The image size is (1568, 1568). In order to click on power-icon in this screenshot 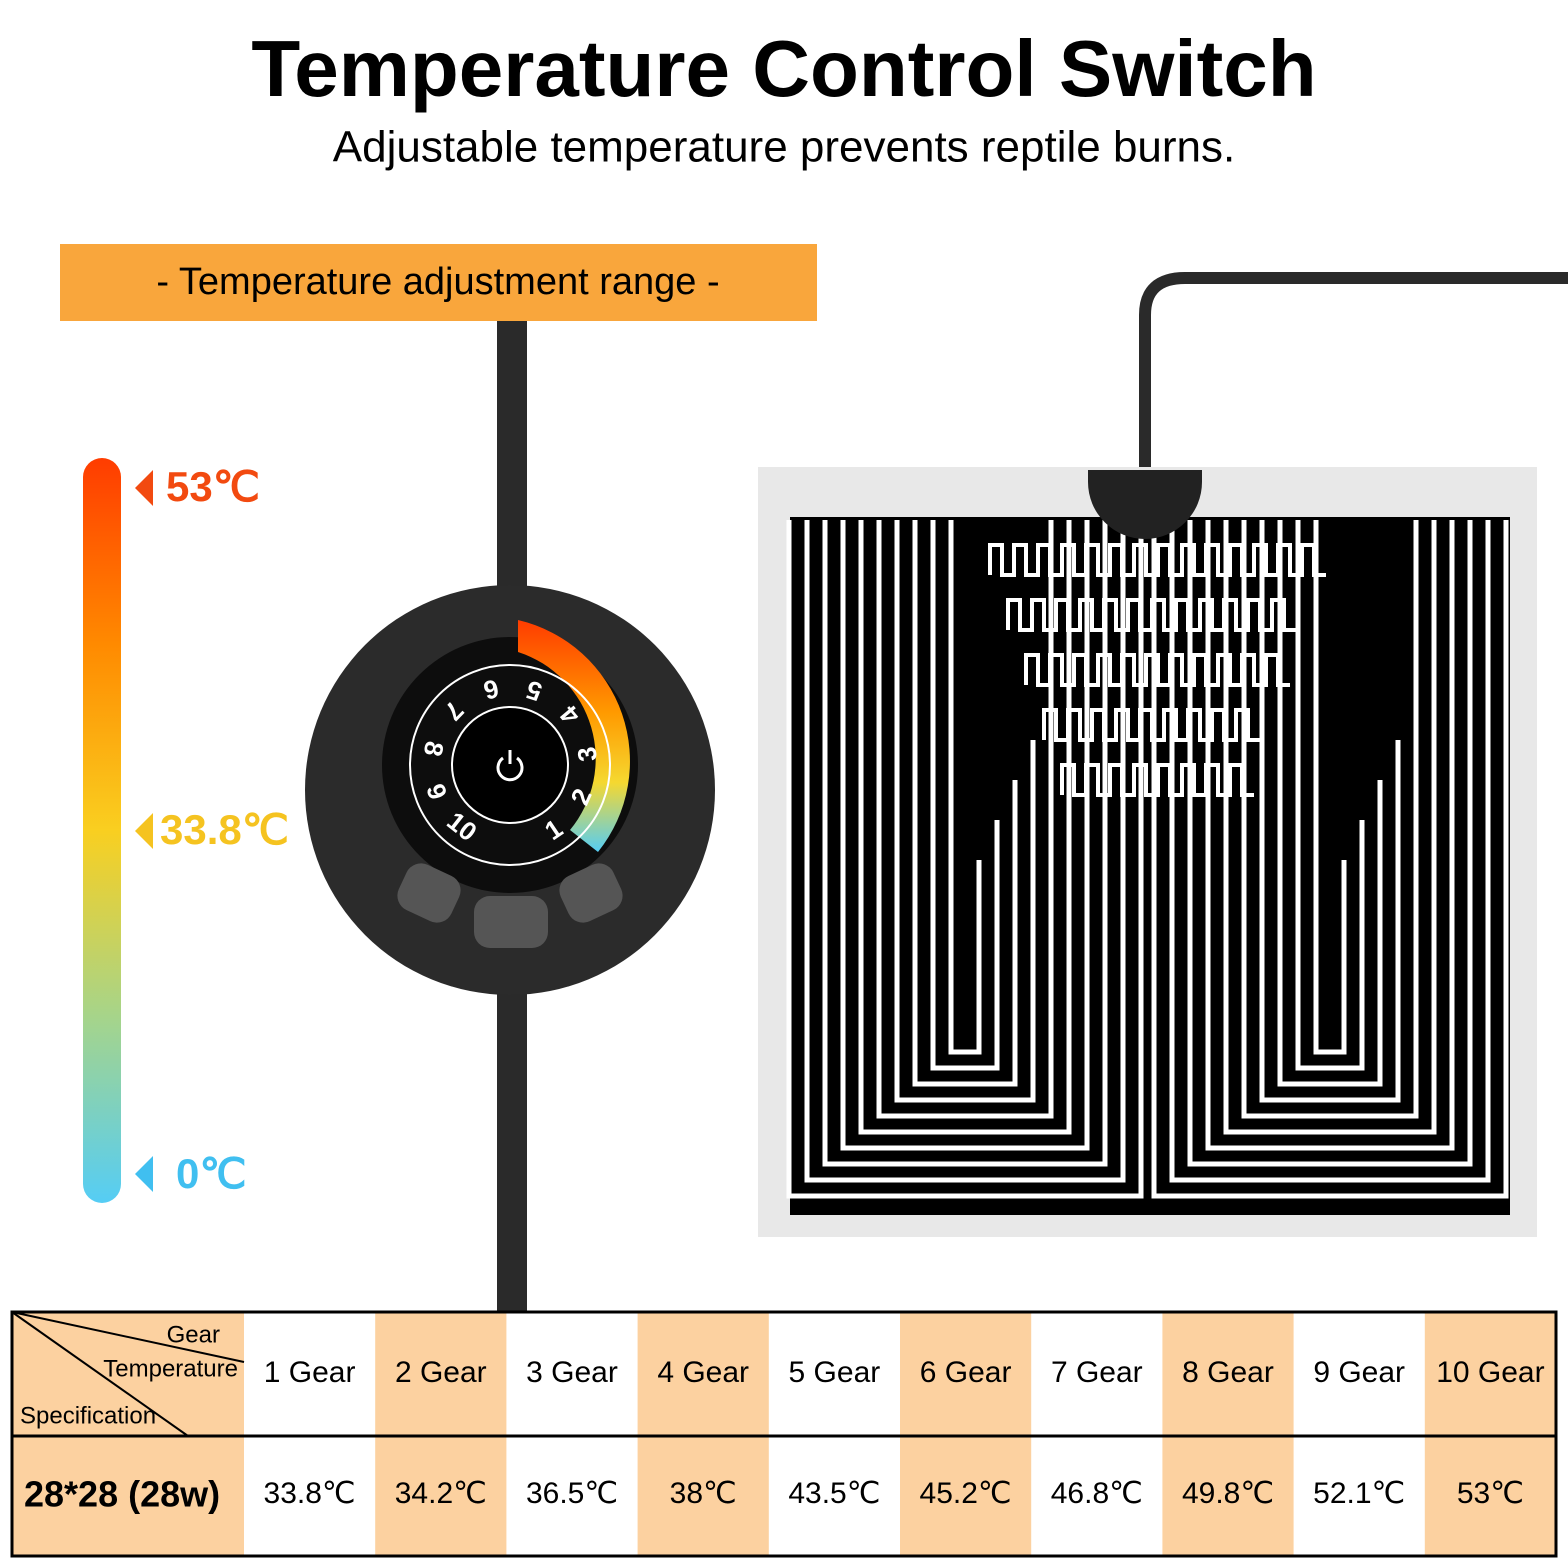, I will do `click(510, 766)`.